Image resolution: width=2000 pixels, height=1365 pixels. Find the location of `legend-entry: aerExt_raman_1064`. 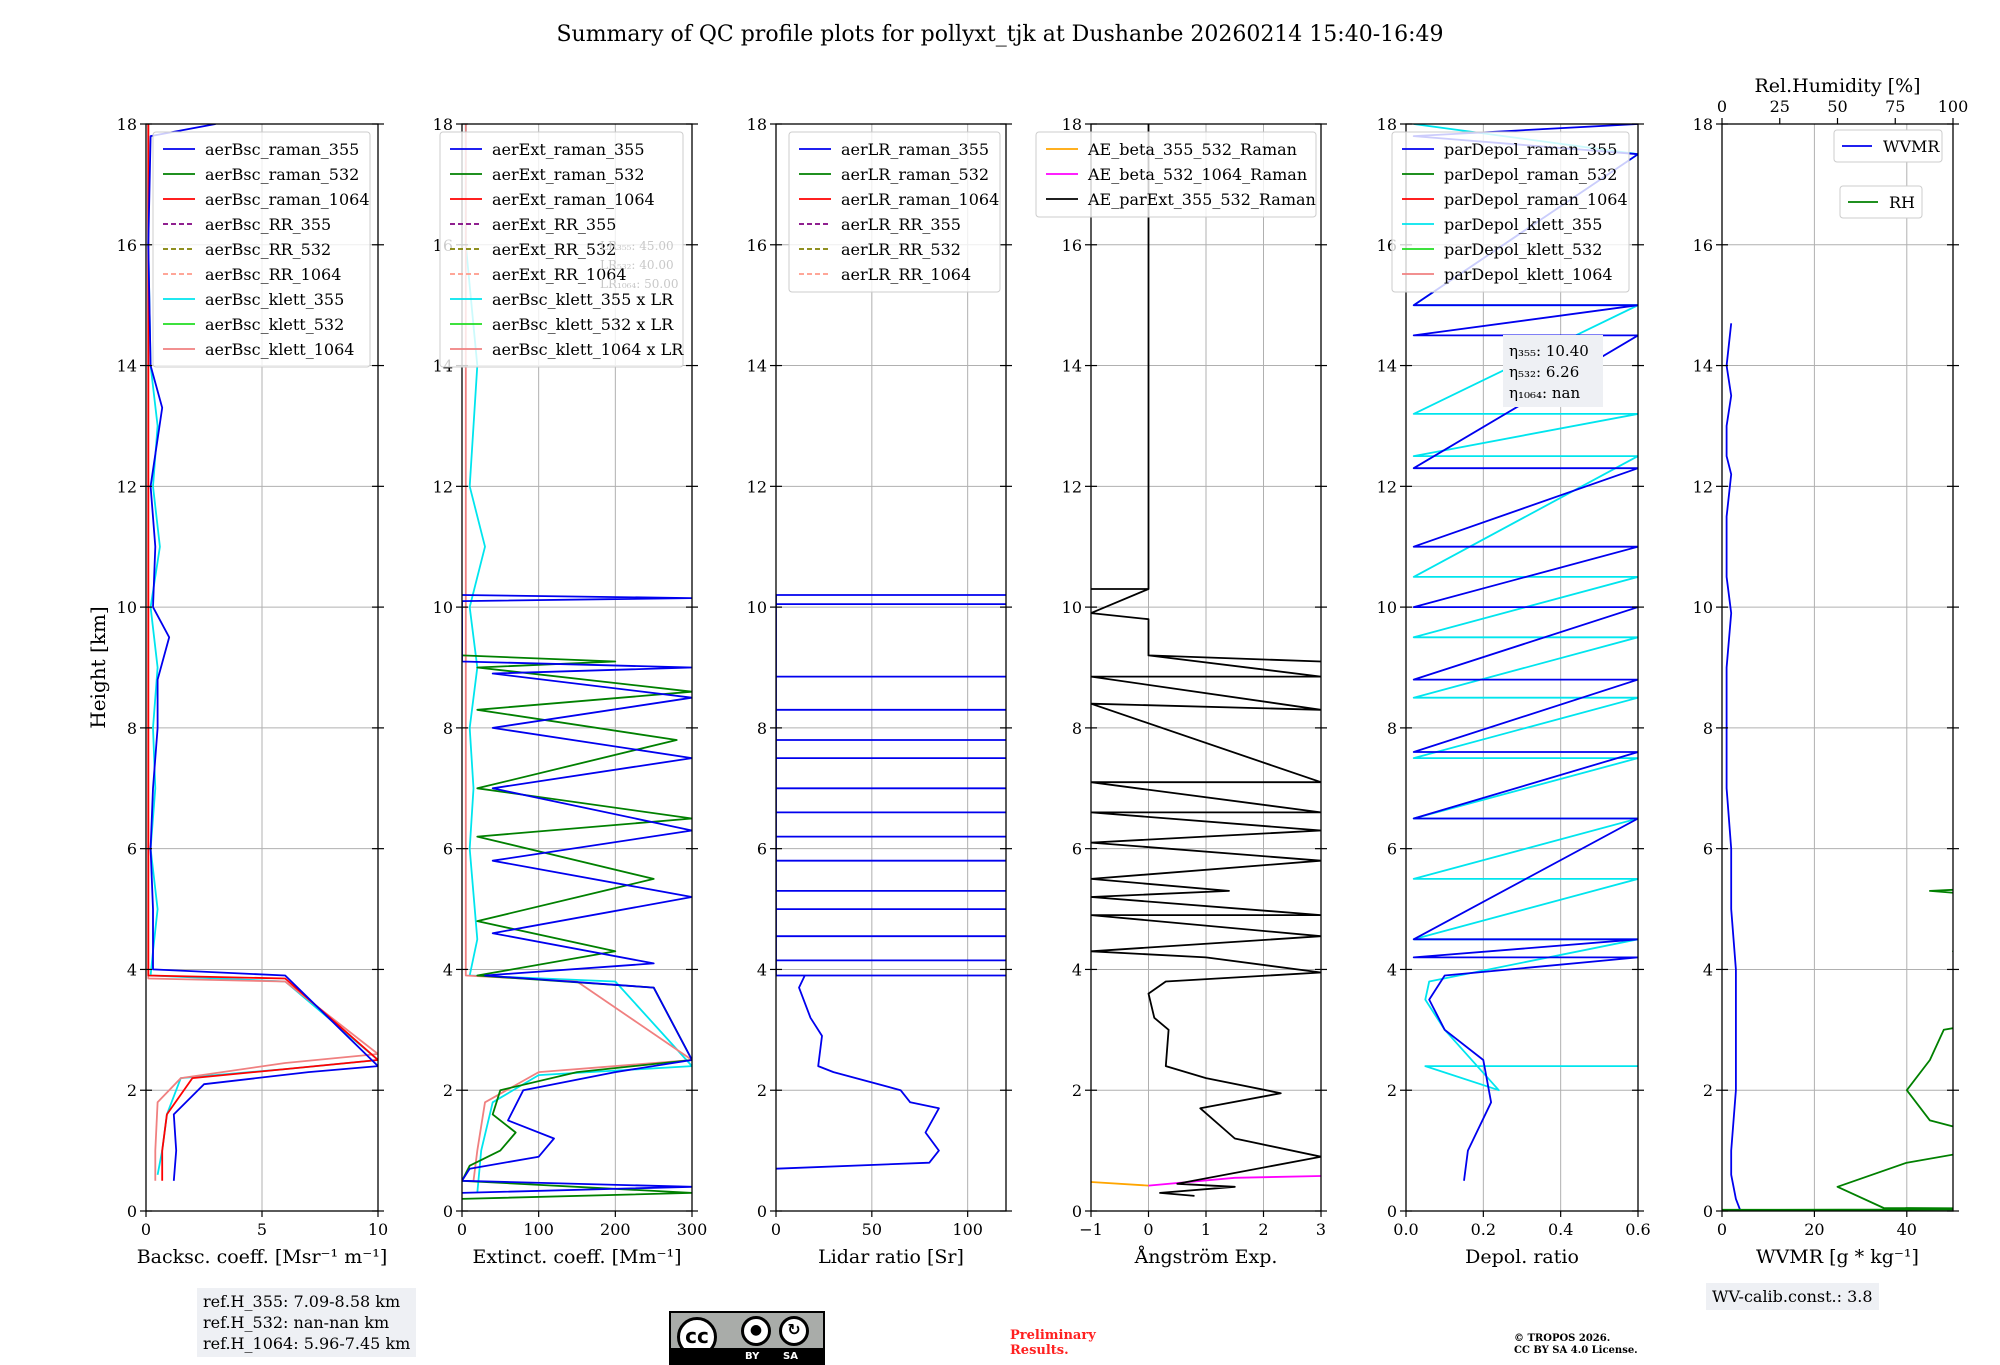

legend-entry: aerExt_raman_1064 is located at coordinates (573, 199).